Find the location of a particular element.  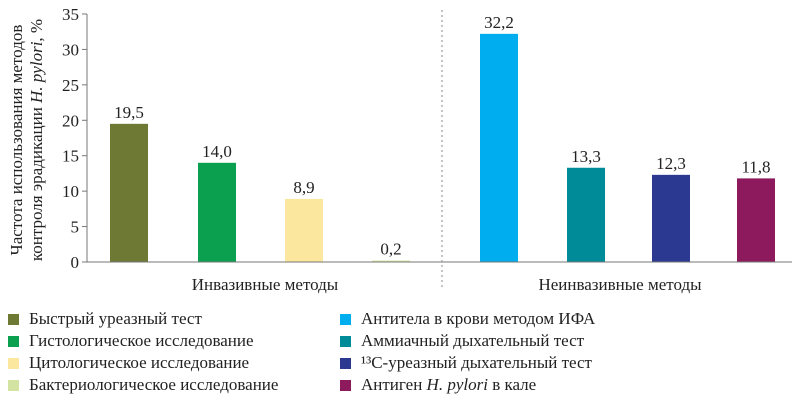

legend-label: Бактериологическое исследование is located at coordinates (154, 384).